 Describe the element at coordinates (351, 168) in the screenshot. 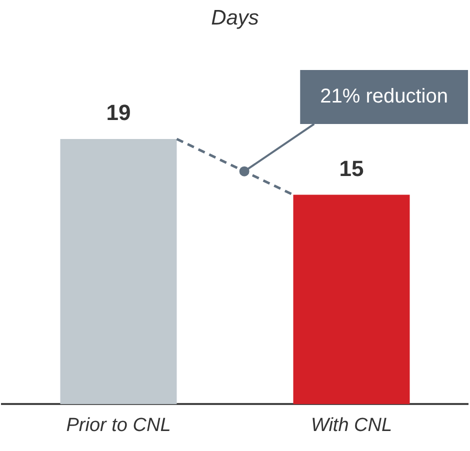

I see `data-label: 15` at that location.